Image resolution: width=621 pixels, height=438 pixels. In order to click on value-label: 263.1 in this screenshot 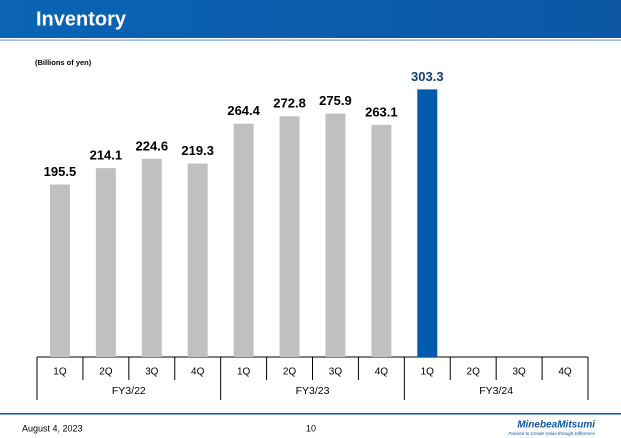, I will do `click(381, 111)`.